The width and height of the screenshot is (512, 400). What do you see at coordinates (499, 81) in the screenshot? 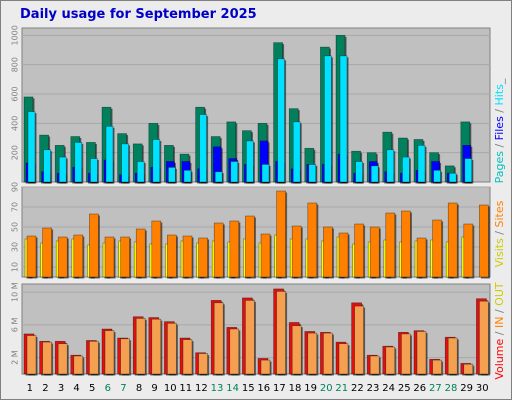
I see `legend-pages-files-hits-part-5: _` at bounding box center [499, 81].